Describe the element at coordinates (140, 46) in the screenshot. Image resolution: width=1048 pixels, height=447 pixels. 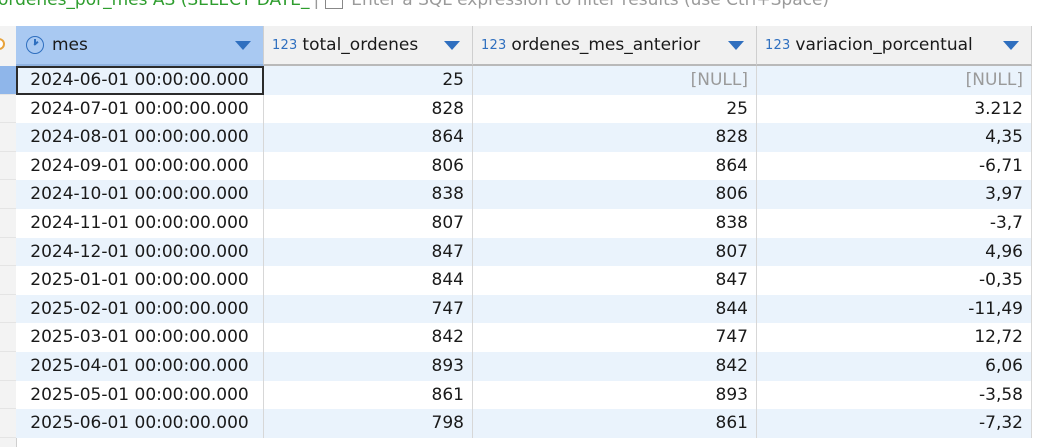
I see `column-header-mes: mes` at that location.